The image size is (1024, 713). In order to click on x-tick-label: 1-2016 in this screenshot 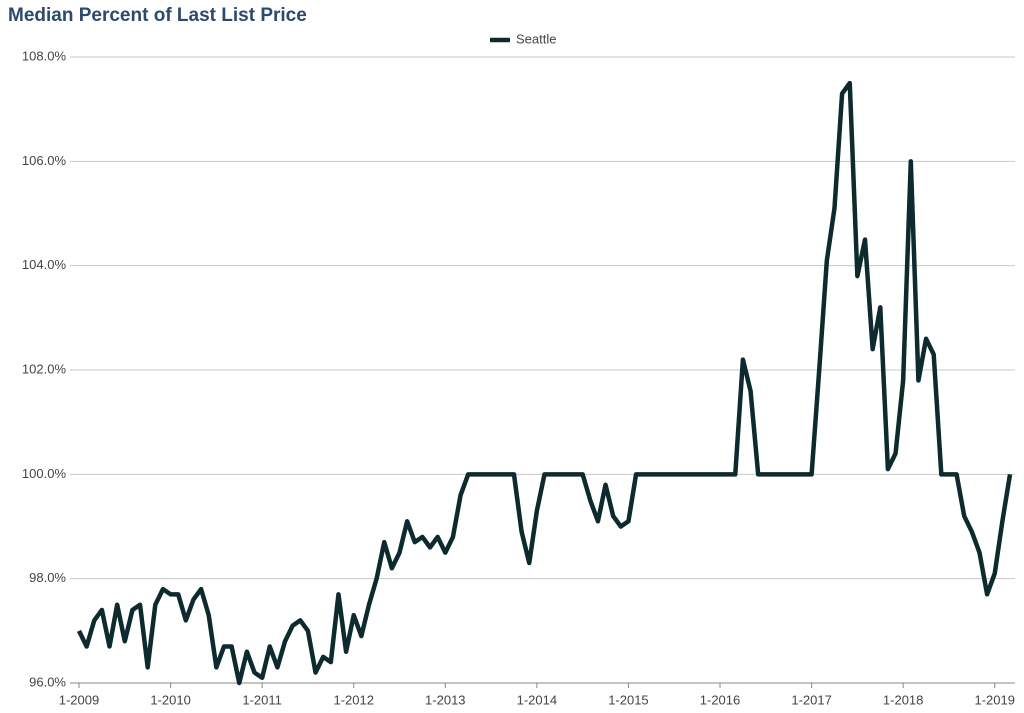, I will do `click(720, 699)`.